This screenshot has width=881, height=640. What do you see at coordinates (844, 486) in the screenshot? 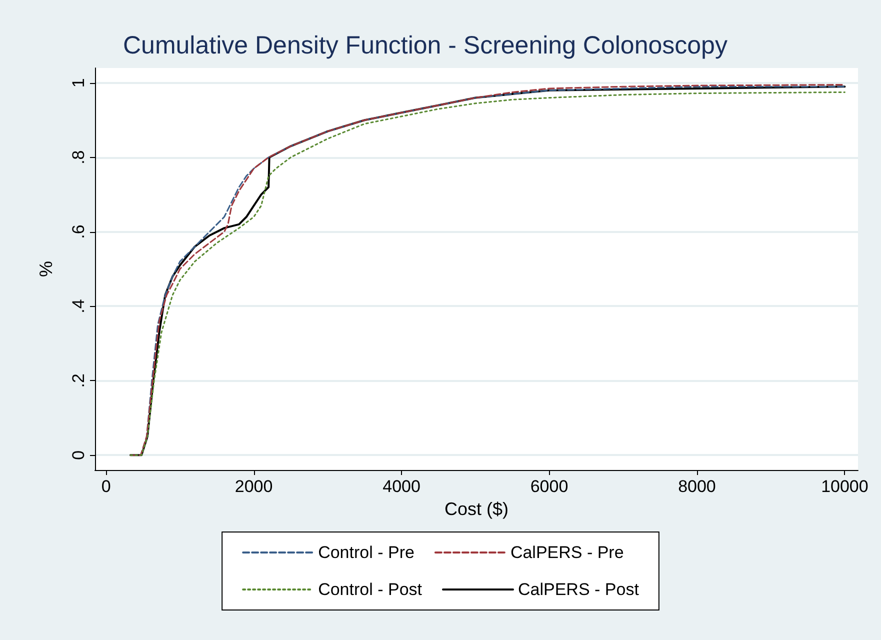
I see `x-tick-label: 10000` at bounding box center [844, 486].